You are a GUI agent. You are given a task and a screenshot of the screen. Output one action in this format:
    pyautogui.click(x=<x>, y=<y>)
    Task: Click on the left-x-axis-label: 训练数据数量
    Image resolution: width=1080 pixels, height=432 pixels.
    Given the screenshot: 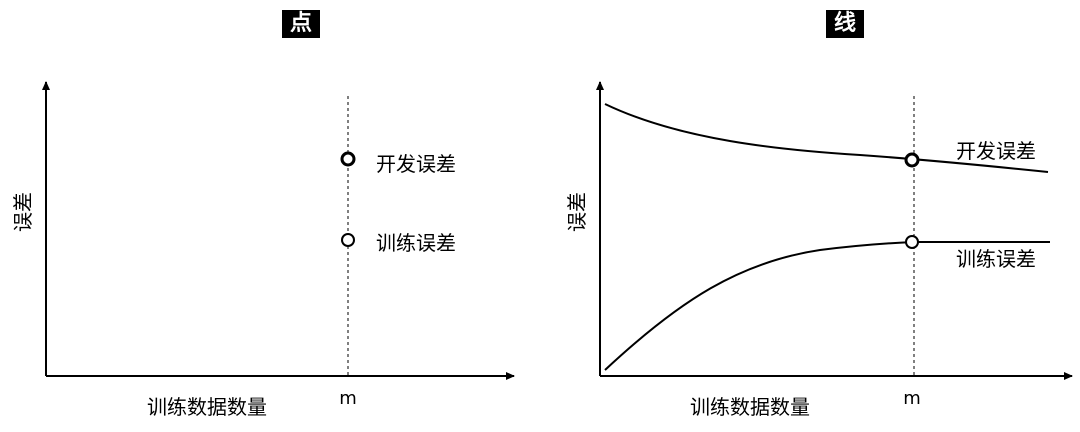 What is the action you would take?
    pyautogui.click(x=207, y=407)
    